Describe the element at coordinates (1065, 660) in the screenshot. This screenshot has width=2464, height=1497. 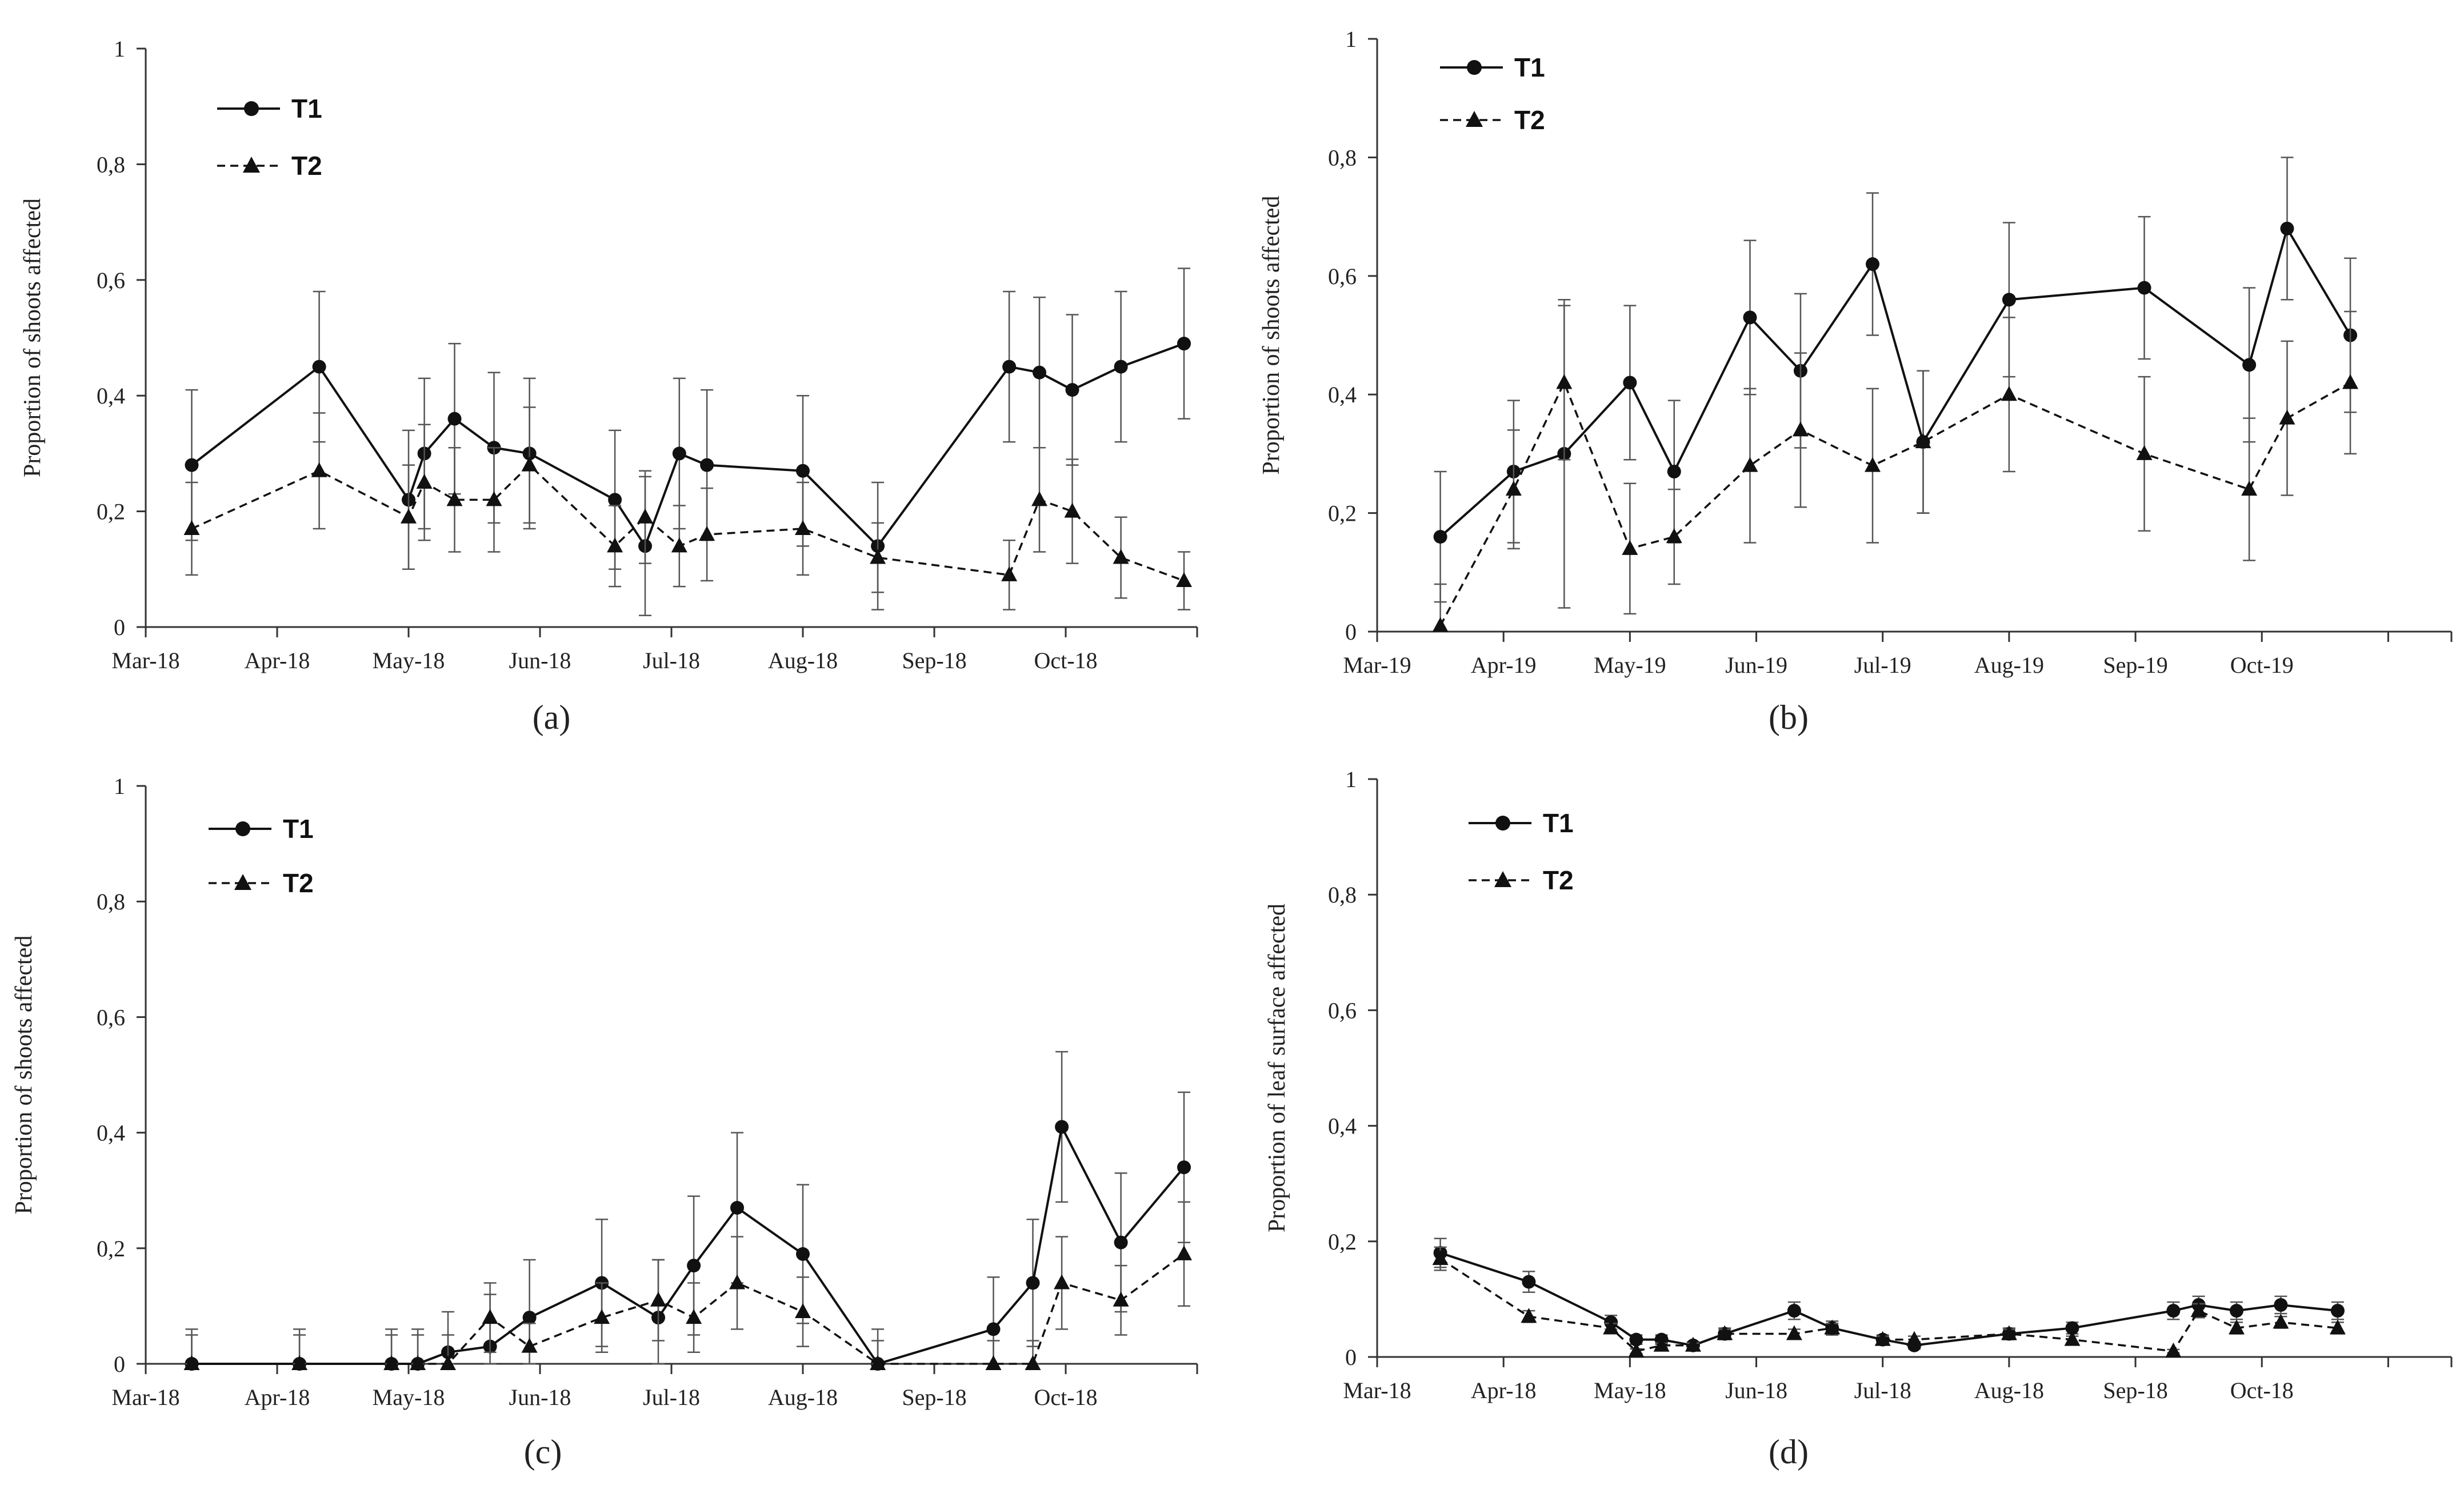
I see `x-tick-label: Oct-18` at that location.